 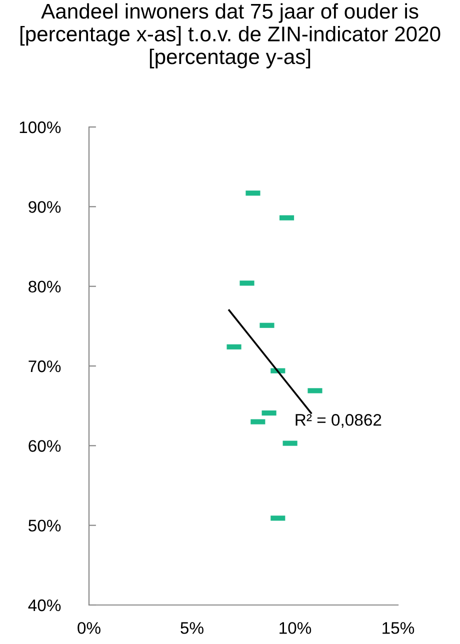 I want to click on y-tick-label: 80%, so click(x=44, y=286).